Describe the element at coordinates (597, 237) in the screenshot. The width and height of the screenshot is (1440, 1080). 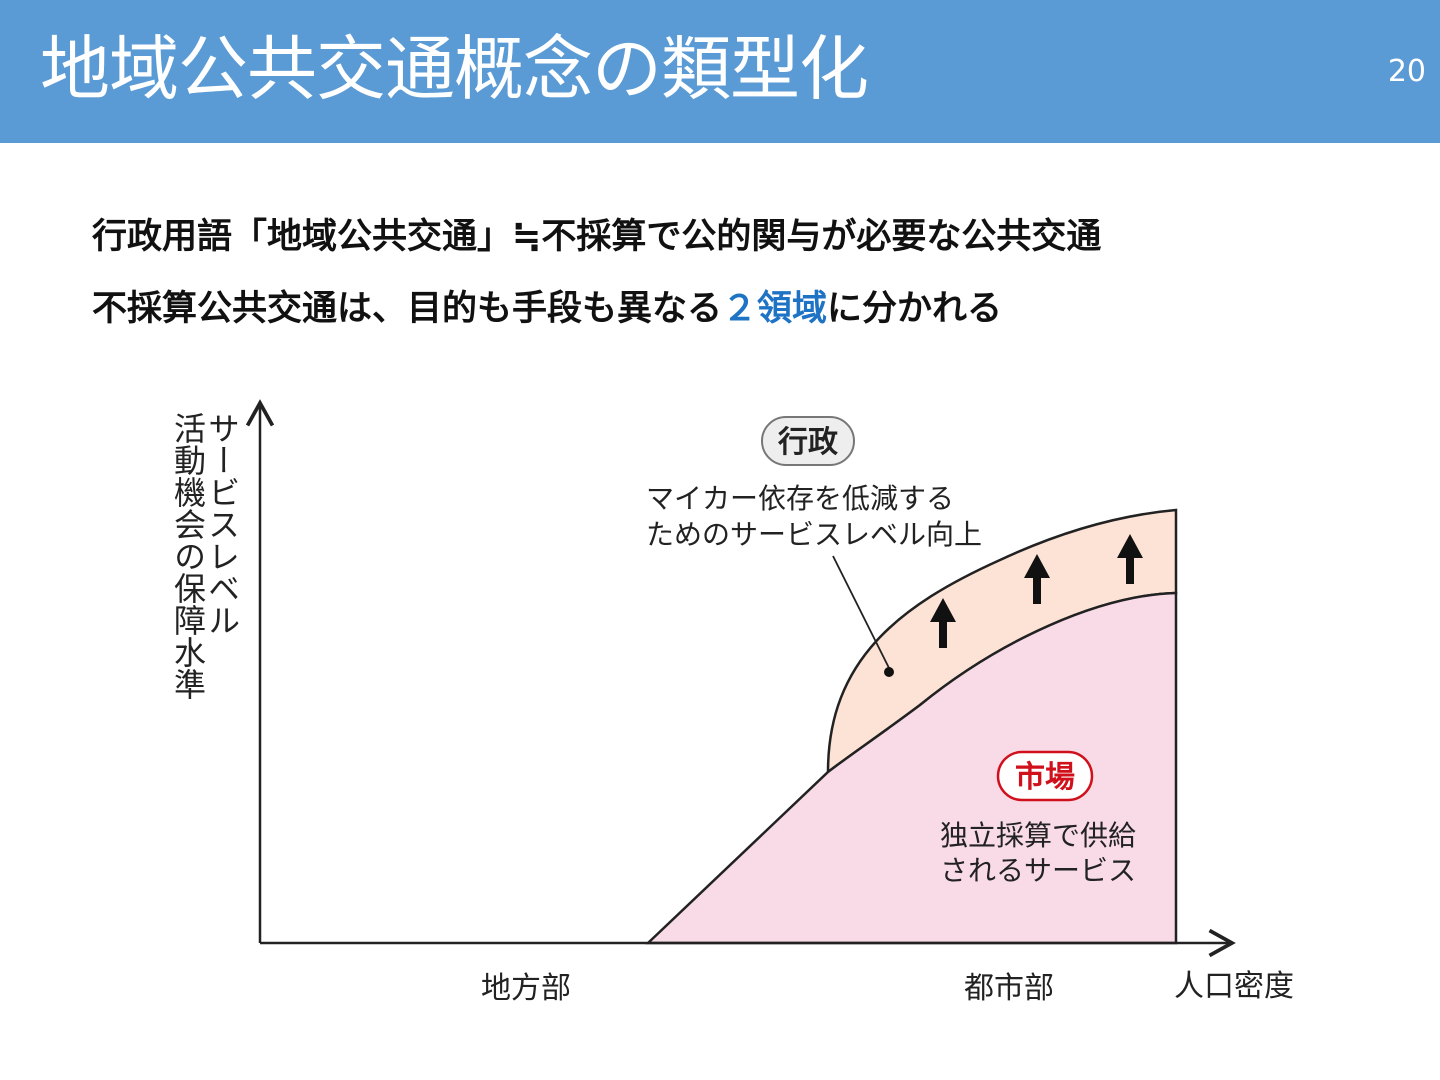
I see `bullet-line-1: 行政用語「地域公共交通」≒不採算で公的関与が必要な公共交通` at that location.